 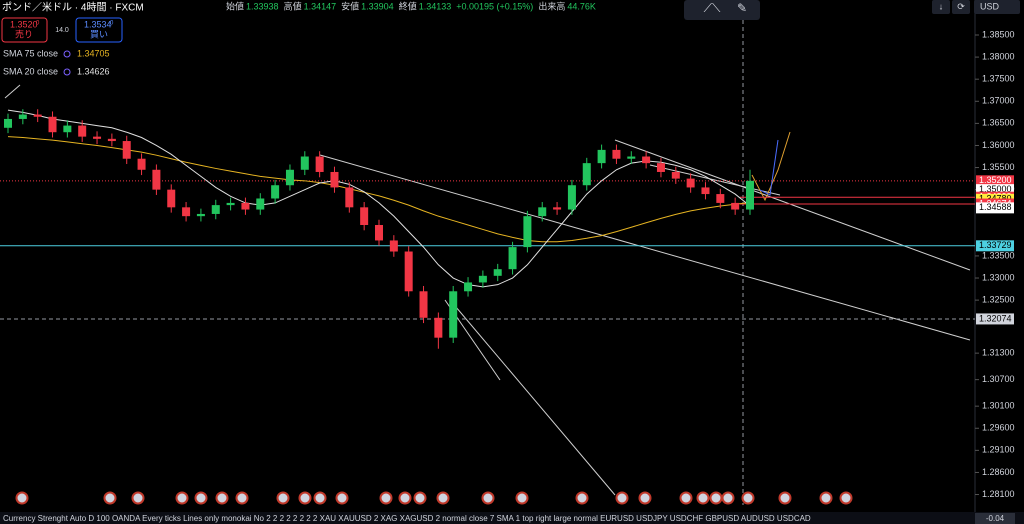 I want to click on sma75-line, so click(x=379, y=189).